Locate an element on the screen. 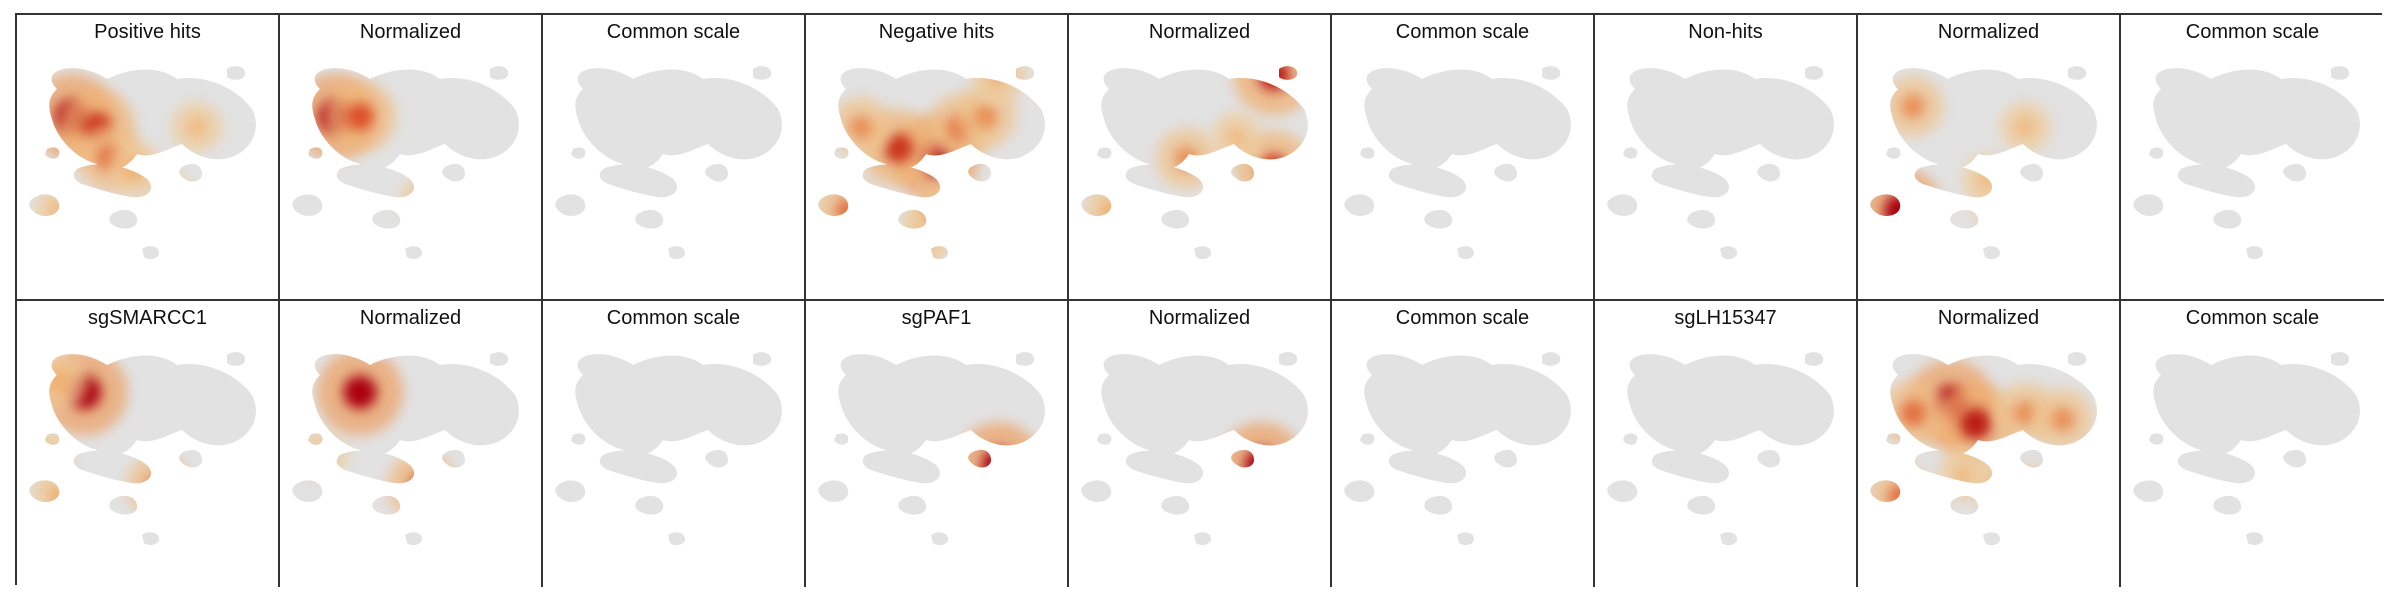  panel: Negative hits is located at coordinates (937, 158).